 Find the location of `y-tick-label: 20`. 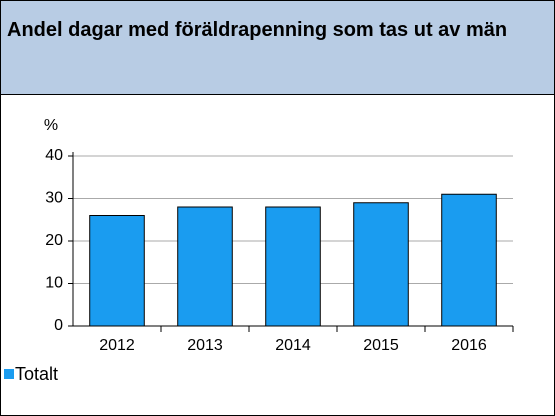

y-tick-label: 20 is located at coordinates (54, 240).